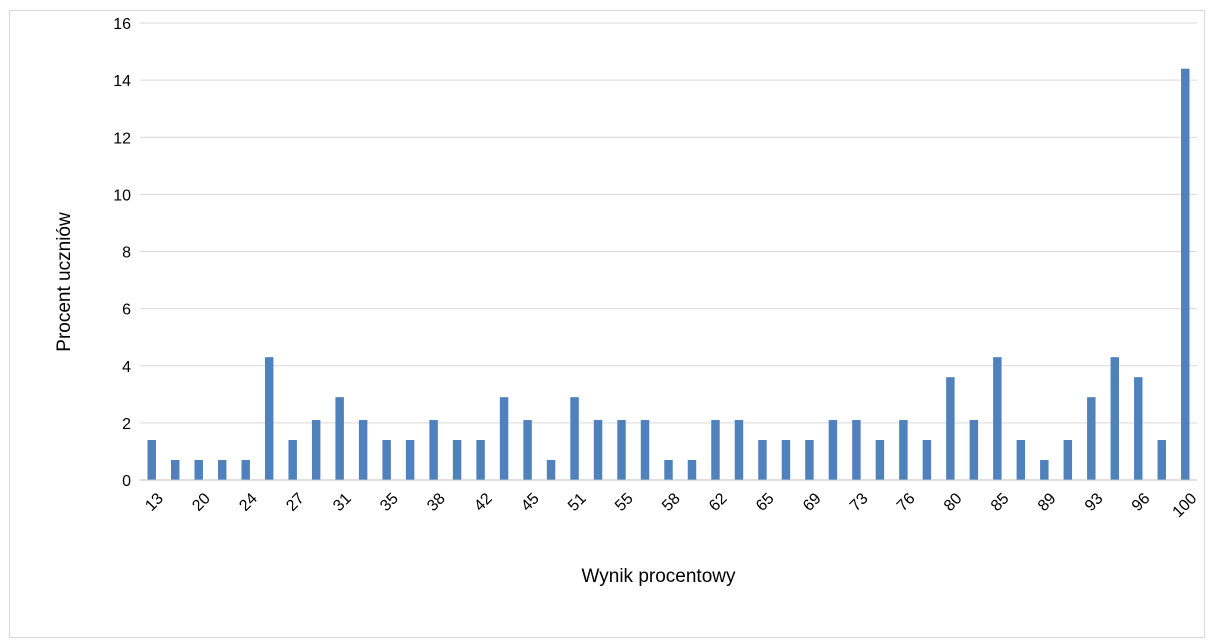 This screenshot has height=644, width=1208. Describe the element at coordinates (1185, 505) in the screenshot. I see `x-tick-label: 100` at that location.